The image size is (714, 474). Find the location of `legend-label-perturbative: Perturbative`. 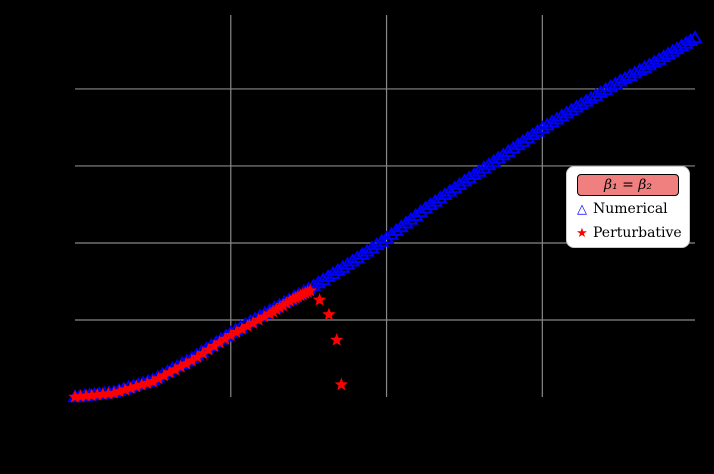

legend-label-perturbative: Perturbative is located at coordinates (637, 233).